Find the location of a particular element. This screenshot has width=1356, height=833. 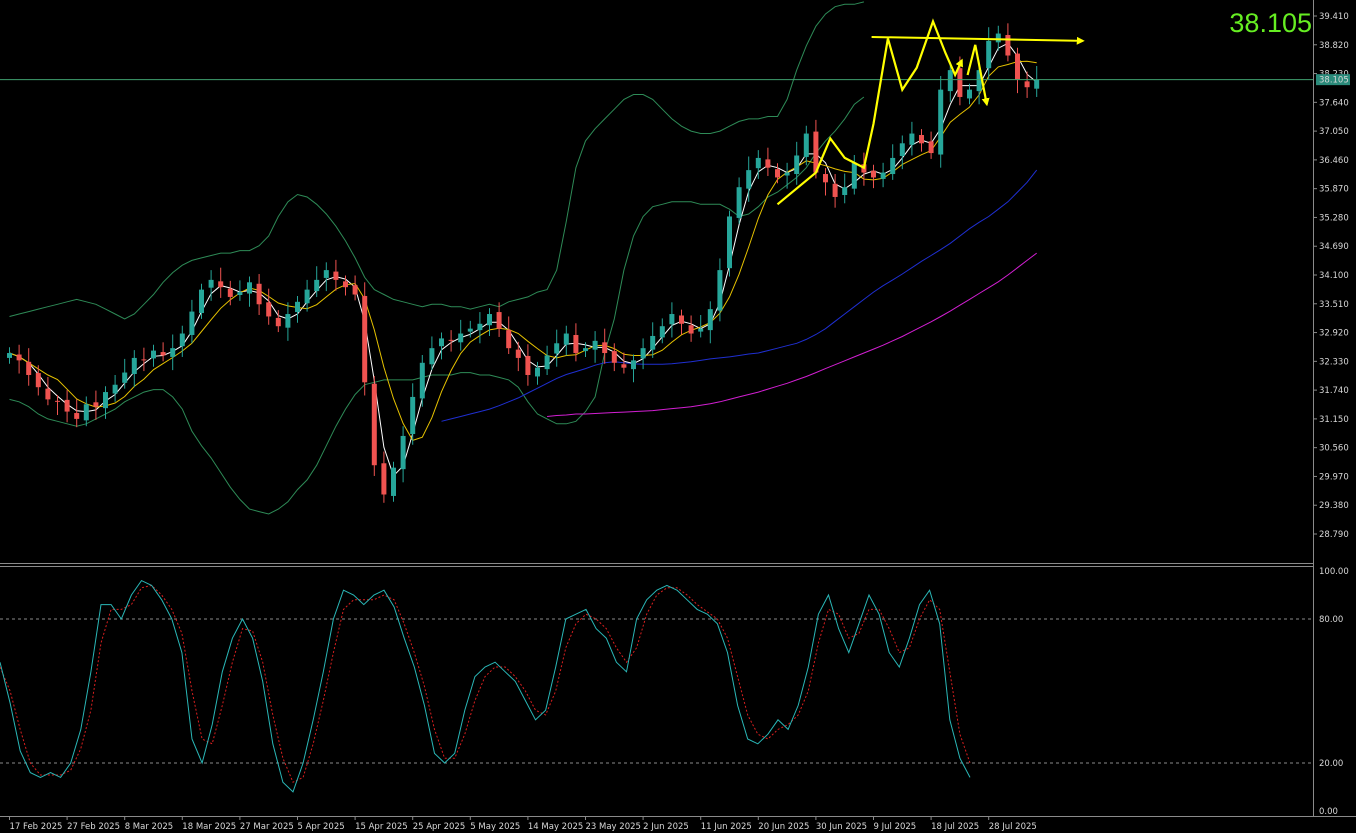

price-tick-label: 37.050 is located at coordinates (1334, 132).